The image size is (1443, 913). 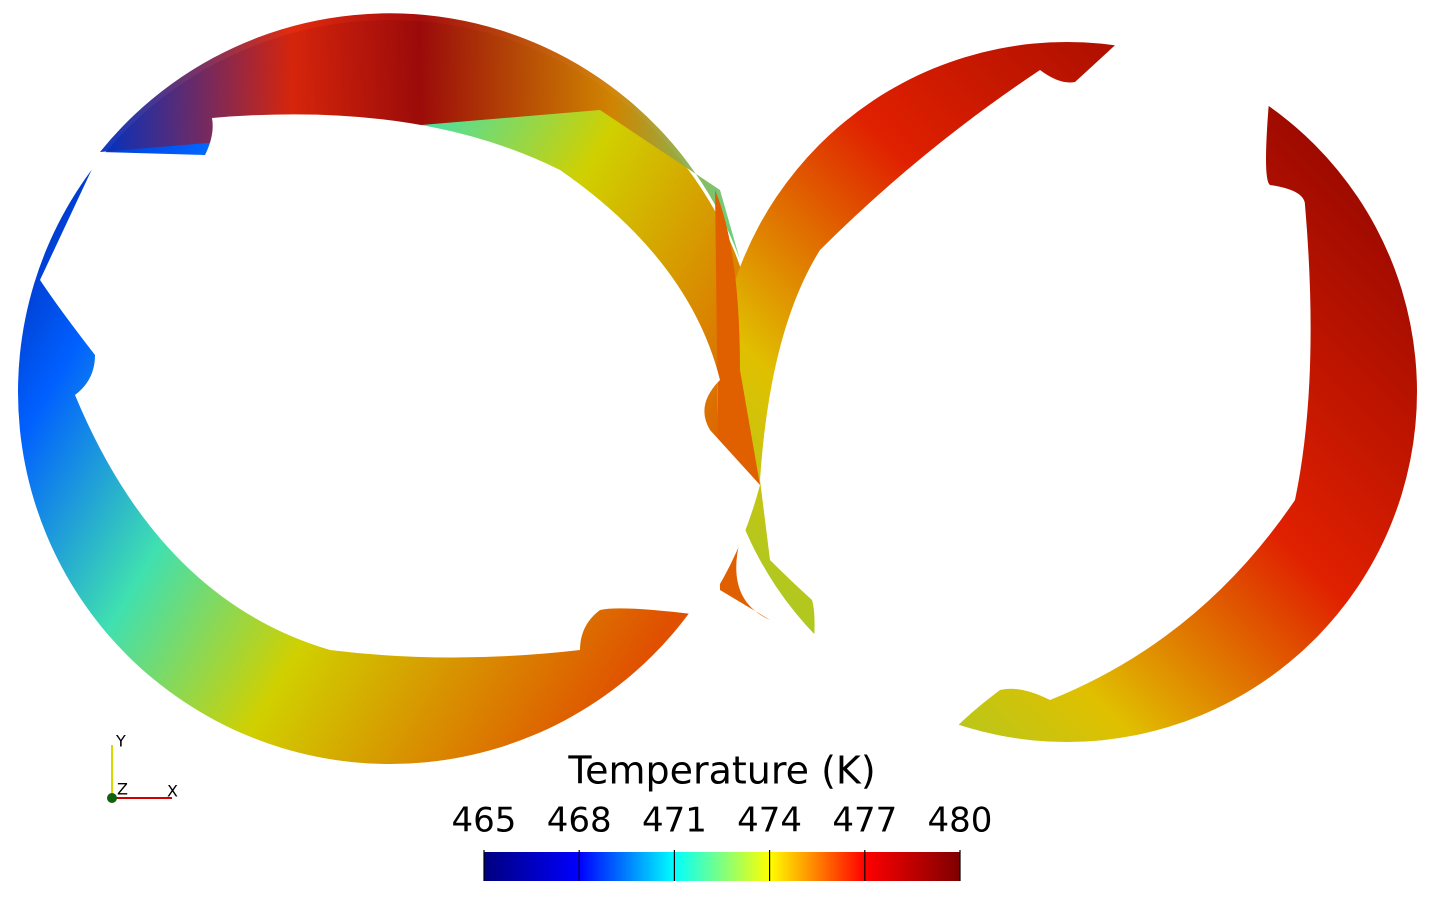 What do you see at coordinates (721, 771) in the screenshot?
I see `colorbar-title: Temperature (K)` at bounding box center [721, 771].